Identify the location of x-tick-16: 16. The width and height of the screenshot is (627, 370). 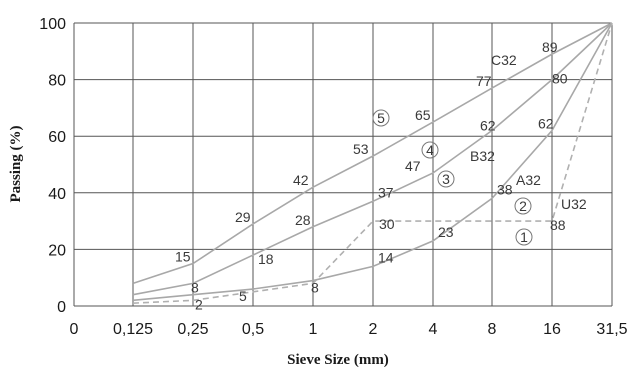
(552, 329).